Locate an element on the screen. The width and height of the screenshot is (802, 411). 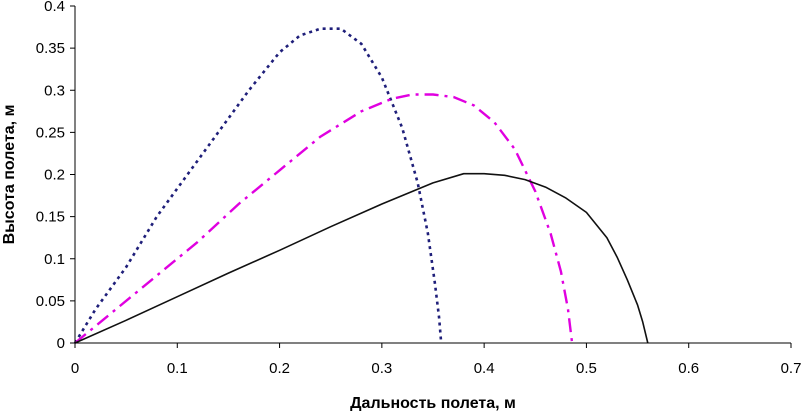
x-tick-label: 0 is located at coordinates (75, 368).